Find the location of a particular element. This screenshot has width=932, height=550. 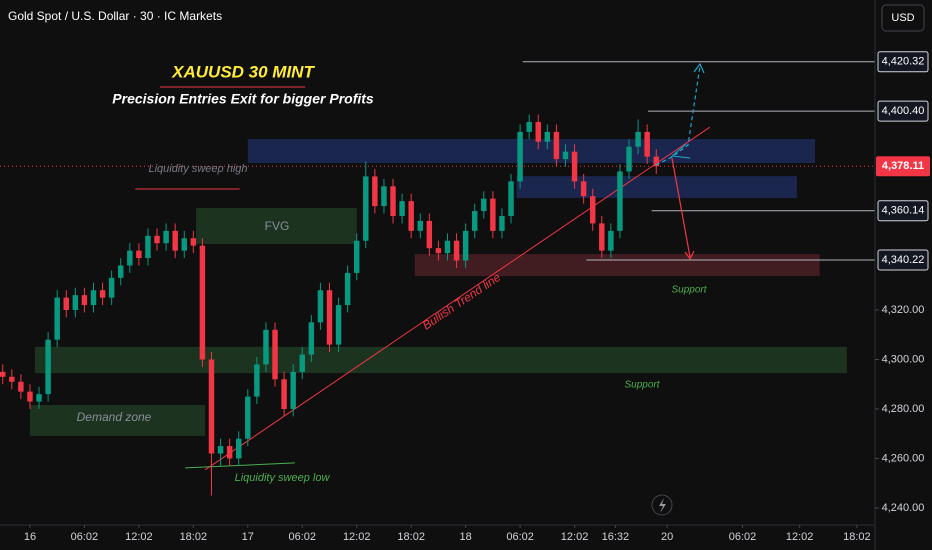

level-label: 4,340.22 is located at coordinates (903, 260).